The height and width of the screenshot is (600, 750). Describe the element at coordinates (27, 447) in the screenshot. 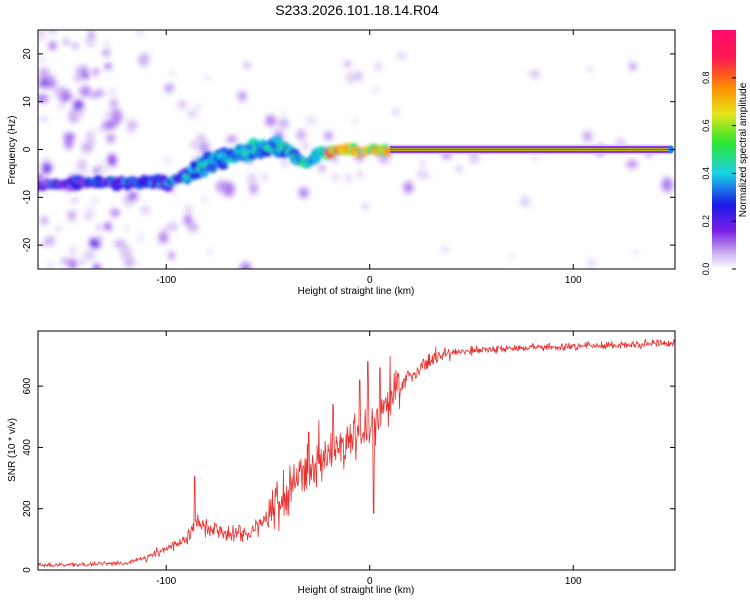

I see `snr-y-tick-label: 400` at that location.